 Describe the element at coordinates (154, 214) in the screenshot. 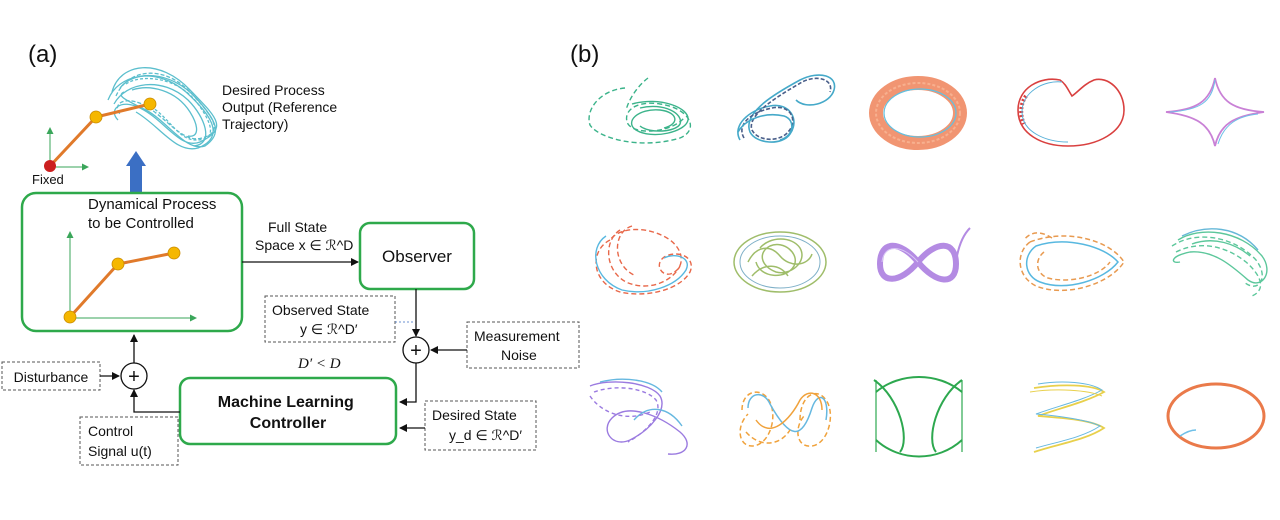

I see `process-box-label: Dynamical Process to be Controlled` at that location.